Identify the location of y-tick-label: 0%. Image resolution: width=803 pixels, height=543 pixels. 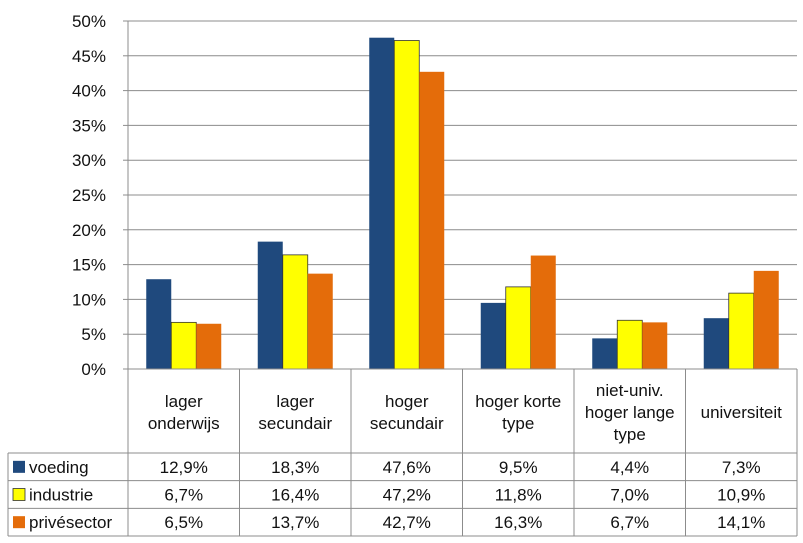
(93, 369).